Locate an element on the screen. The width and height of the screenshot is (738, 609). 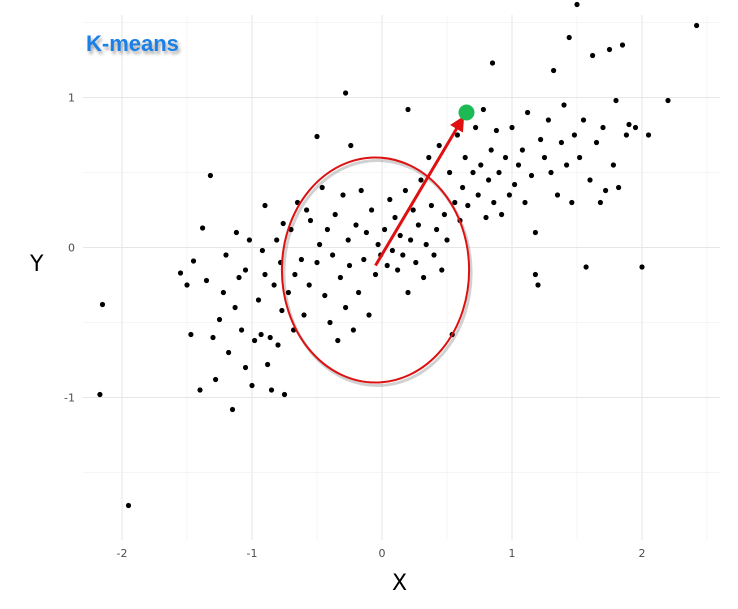
y-tick-label: 0 is located at coordinates (71, 248).